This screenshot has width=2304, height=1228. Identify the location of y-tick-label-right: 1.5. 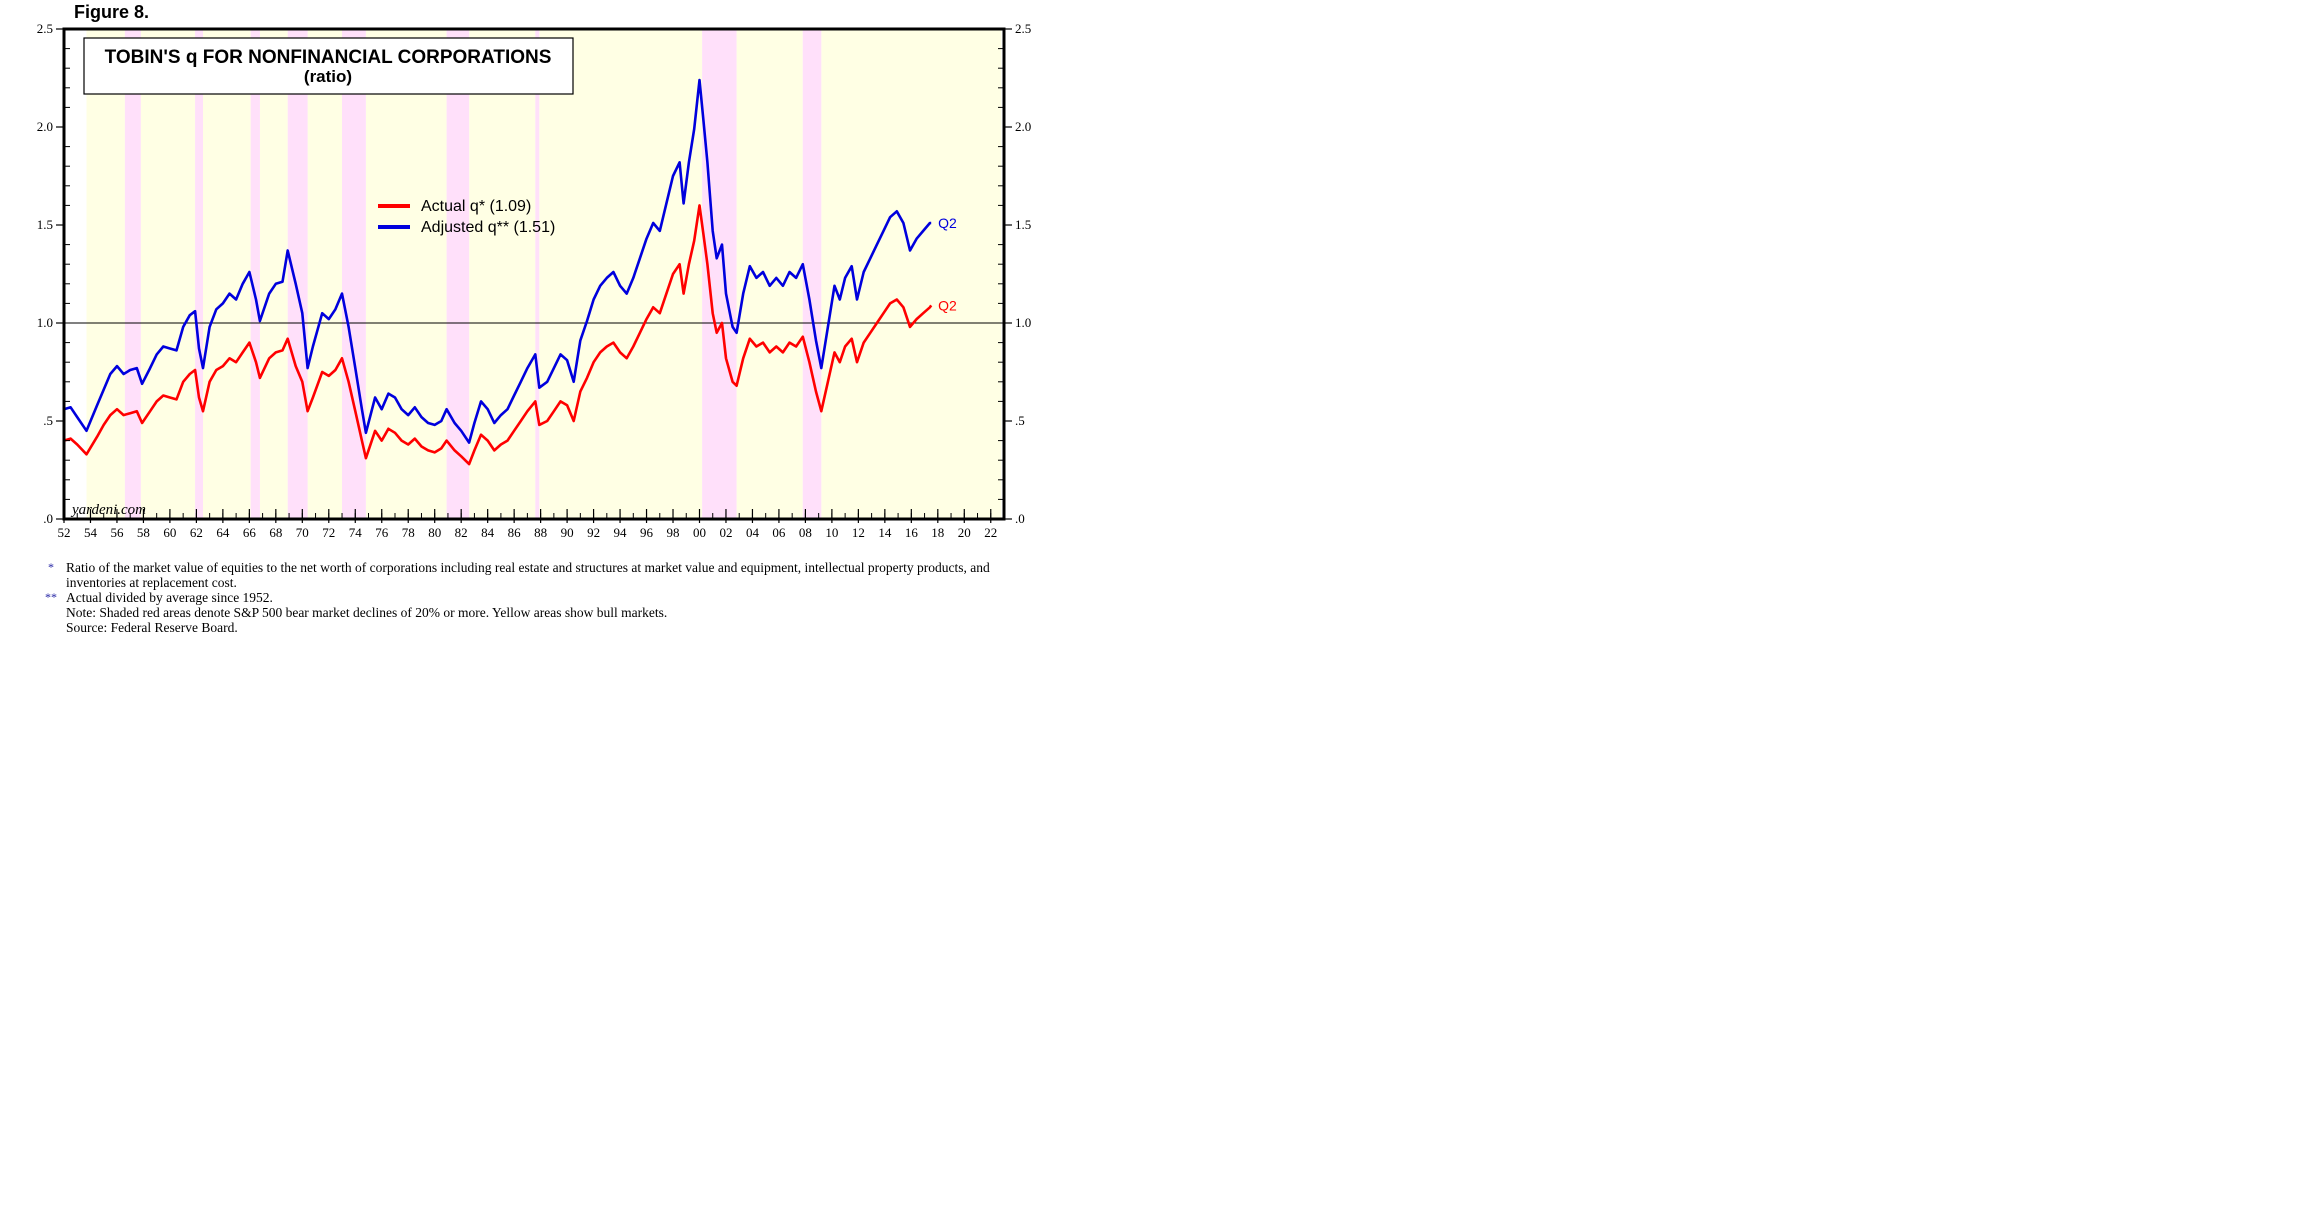
(1023, 224).